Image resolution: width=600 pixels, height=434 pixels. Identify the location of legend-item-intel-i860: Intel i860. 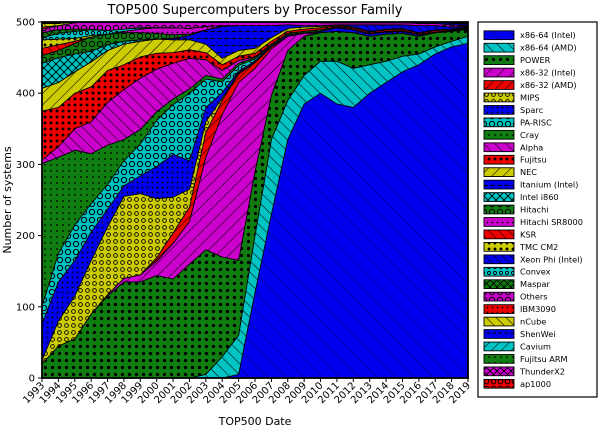
(521, 197).